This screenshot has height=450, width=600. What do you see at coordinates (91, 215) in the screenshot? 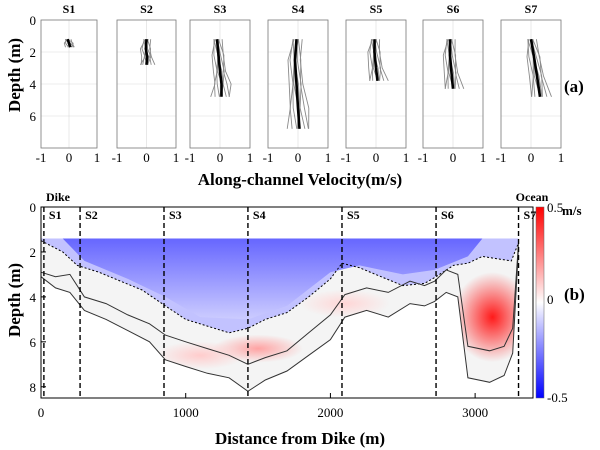
I see `station-label: S2` at bounding box center [91, 215].